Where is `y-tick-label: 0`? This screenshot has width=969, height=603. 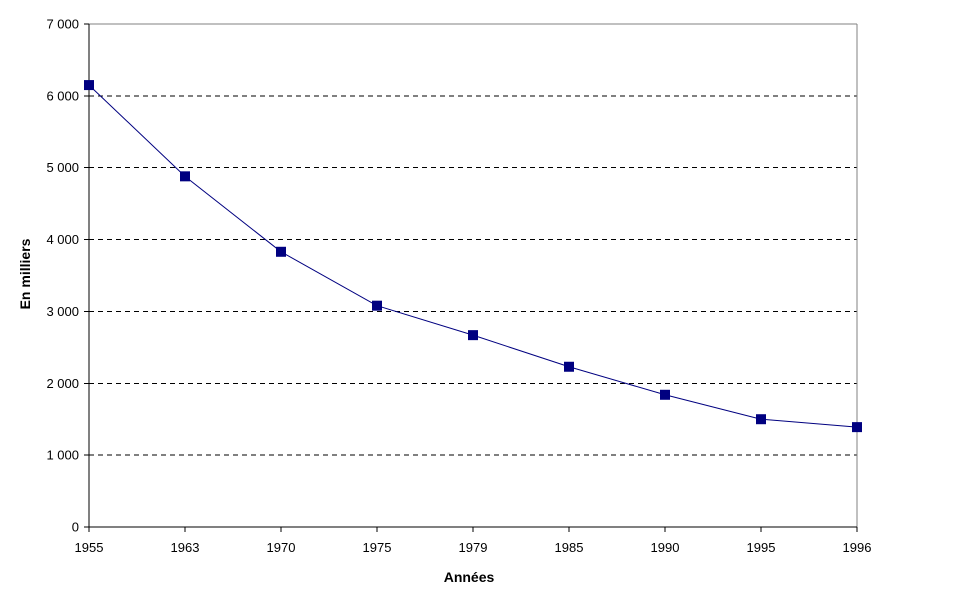
y-tick-label: 0 is located at coordinates (75, 527).